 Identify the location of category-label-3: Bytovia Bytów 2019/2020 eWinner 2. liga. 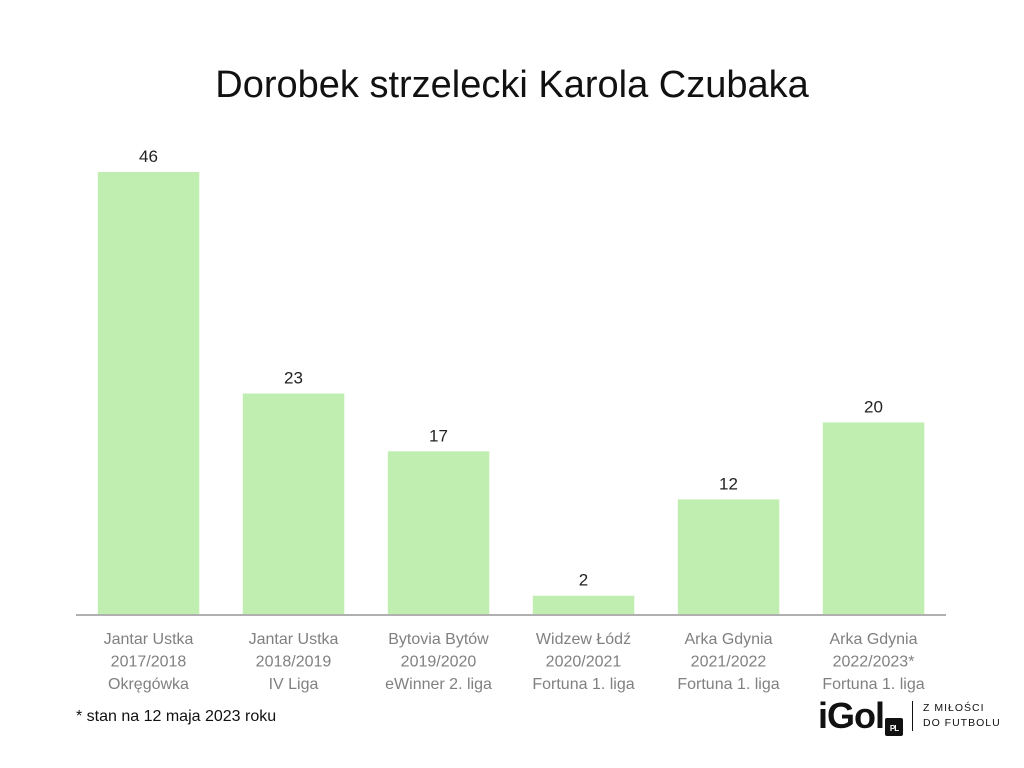
(438, 662).